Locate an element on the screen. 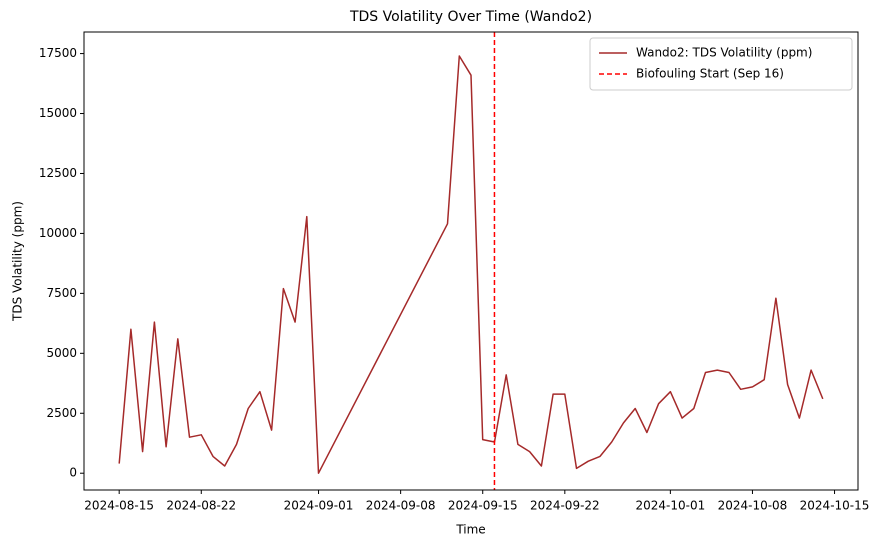 Image resolution: width=884 pixels, height=547 pixels. y-tick-label: 0 is located at coordinates (73, 473).